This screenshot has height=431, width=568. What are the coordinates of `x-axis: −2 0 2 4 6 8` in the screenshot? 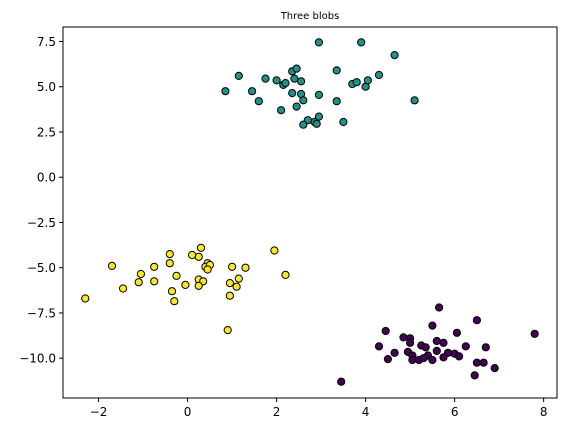 It's located at (319, 408).